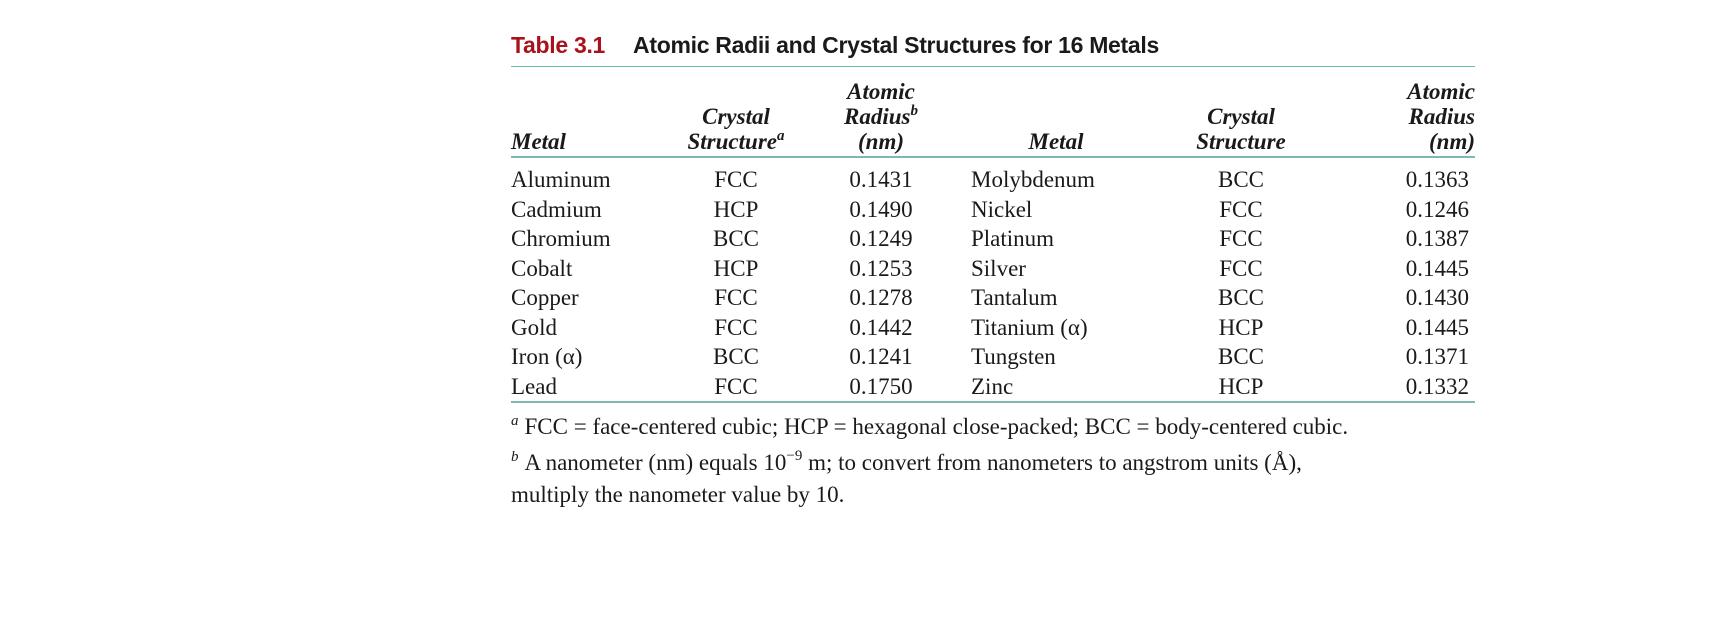 This screenshot has width=1714, height=628. Describe the element at coordinates (558, 45) in the screenshot. I see `table-number: Table 3.1` at that location.